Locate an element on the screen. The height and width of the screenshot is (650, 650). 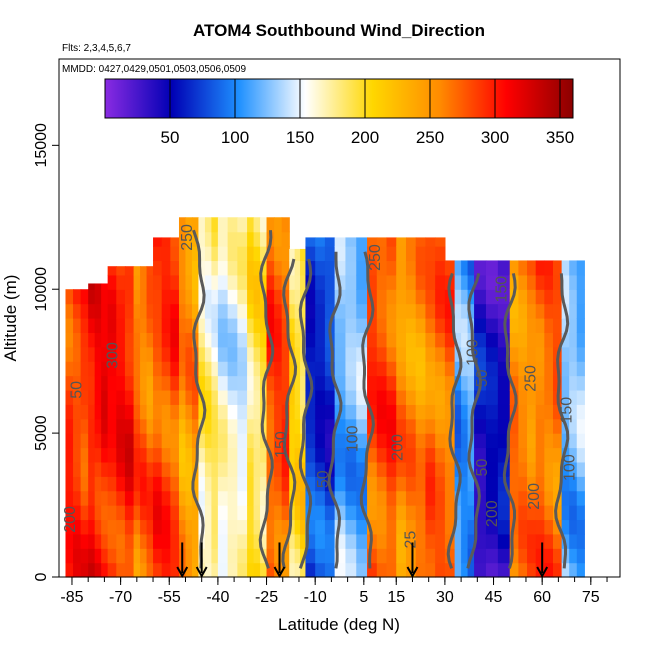
contour-line is located at coordinates (306, 413).